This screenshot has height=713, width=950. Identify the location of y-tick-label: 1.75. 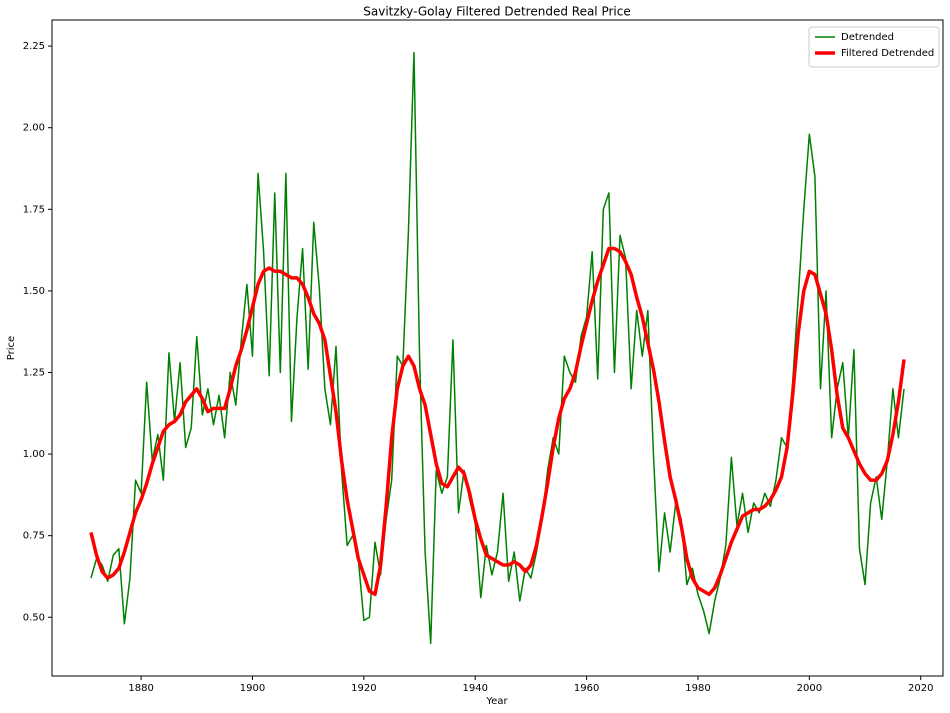
(34, 209).